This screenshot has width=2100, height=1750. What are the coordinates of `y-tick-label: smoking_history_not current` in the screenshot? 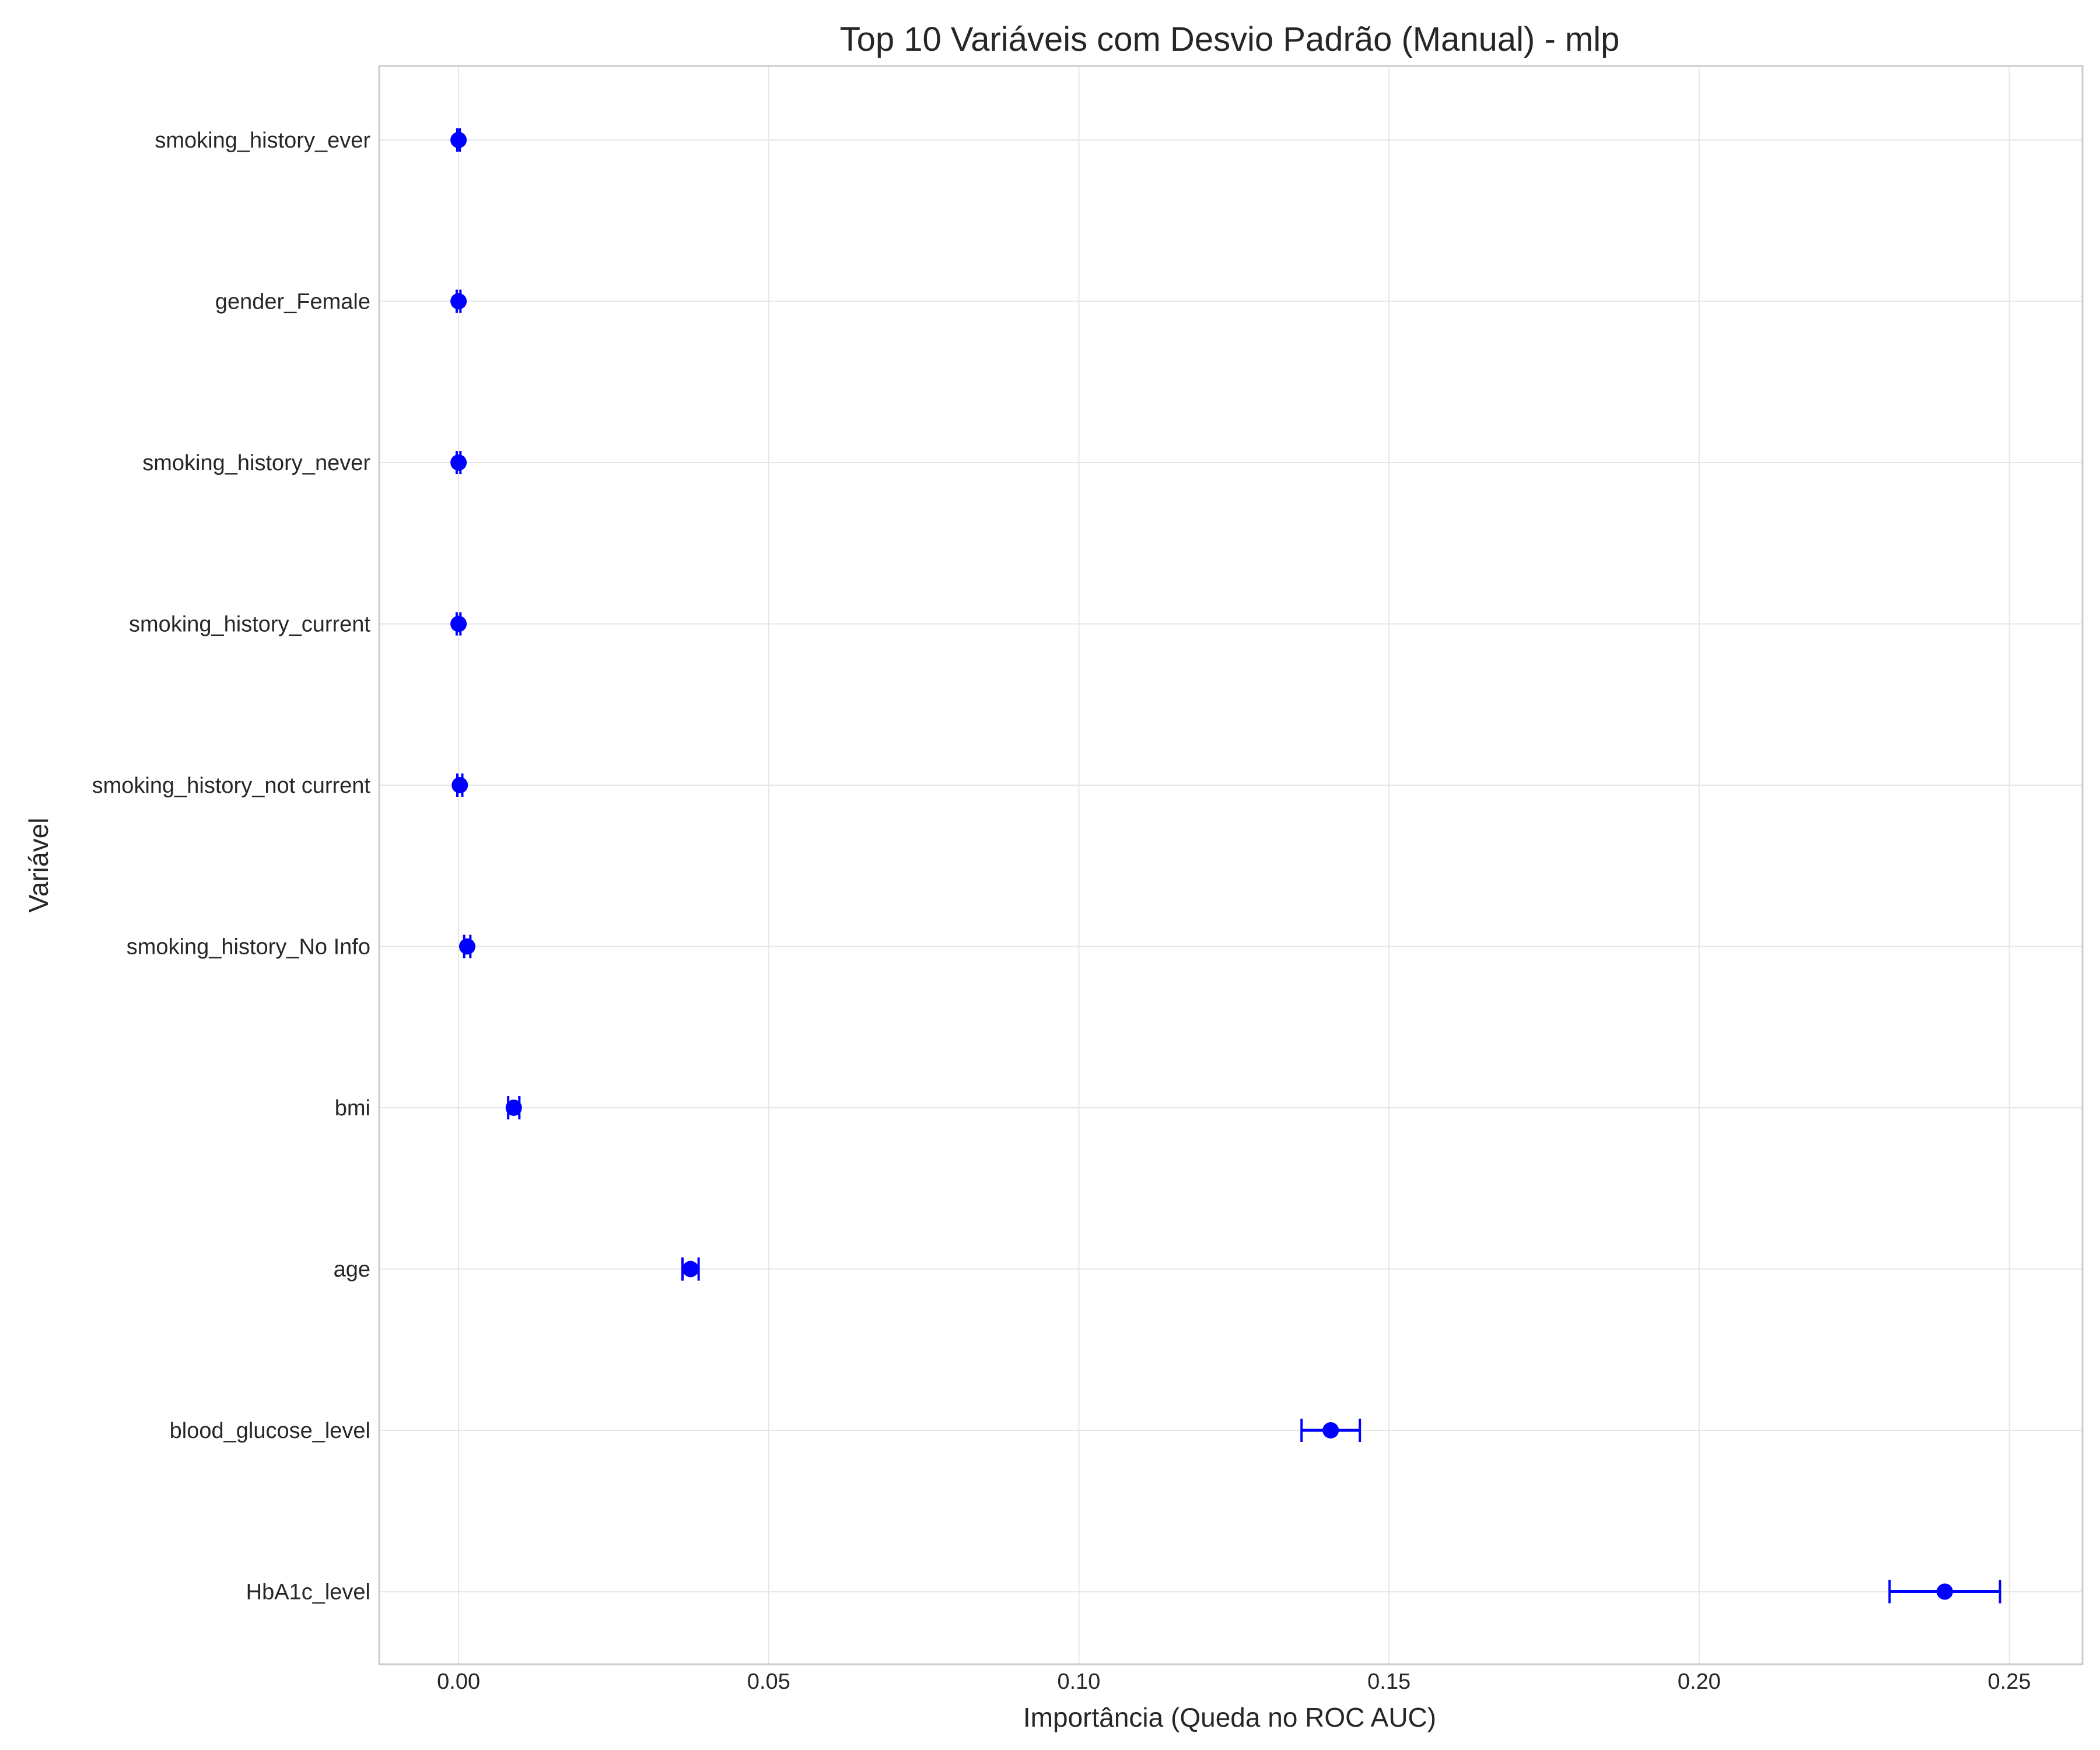 It's located at (231, 786).